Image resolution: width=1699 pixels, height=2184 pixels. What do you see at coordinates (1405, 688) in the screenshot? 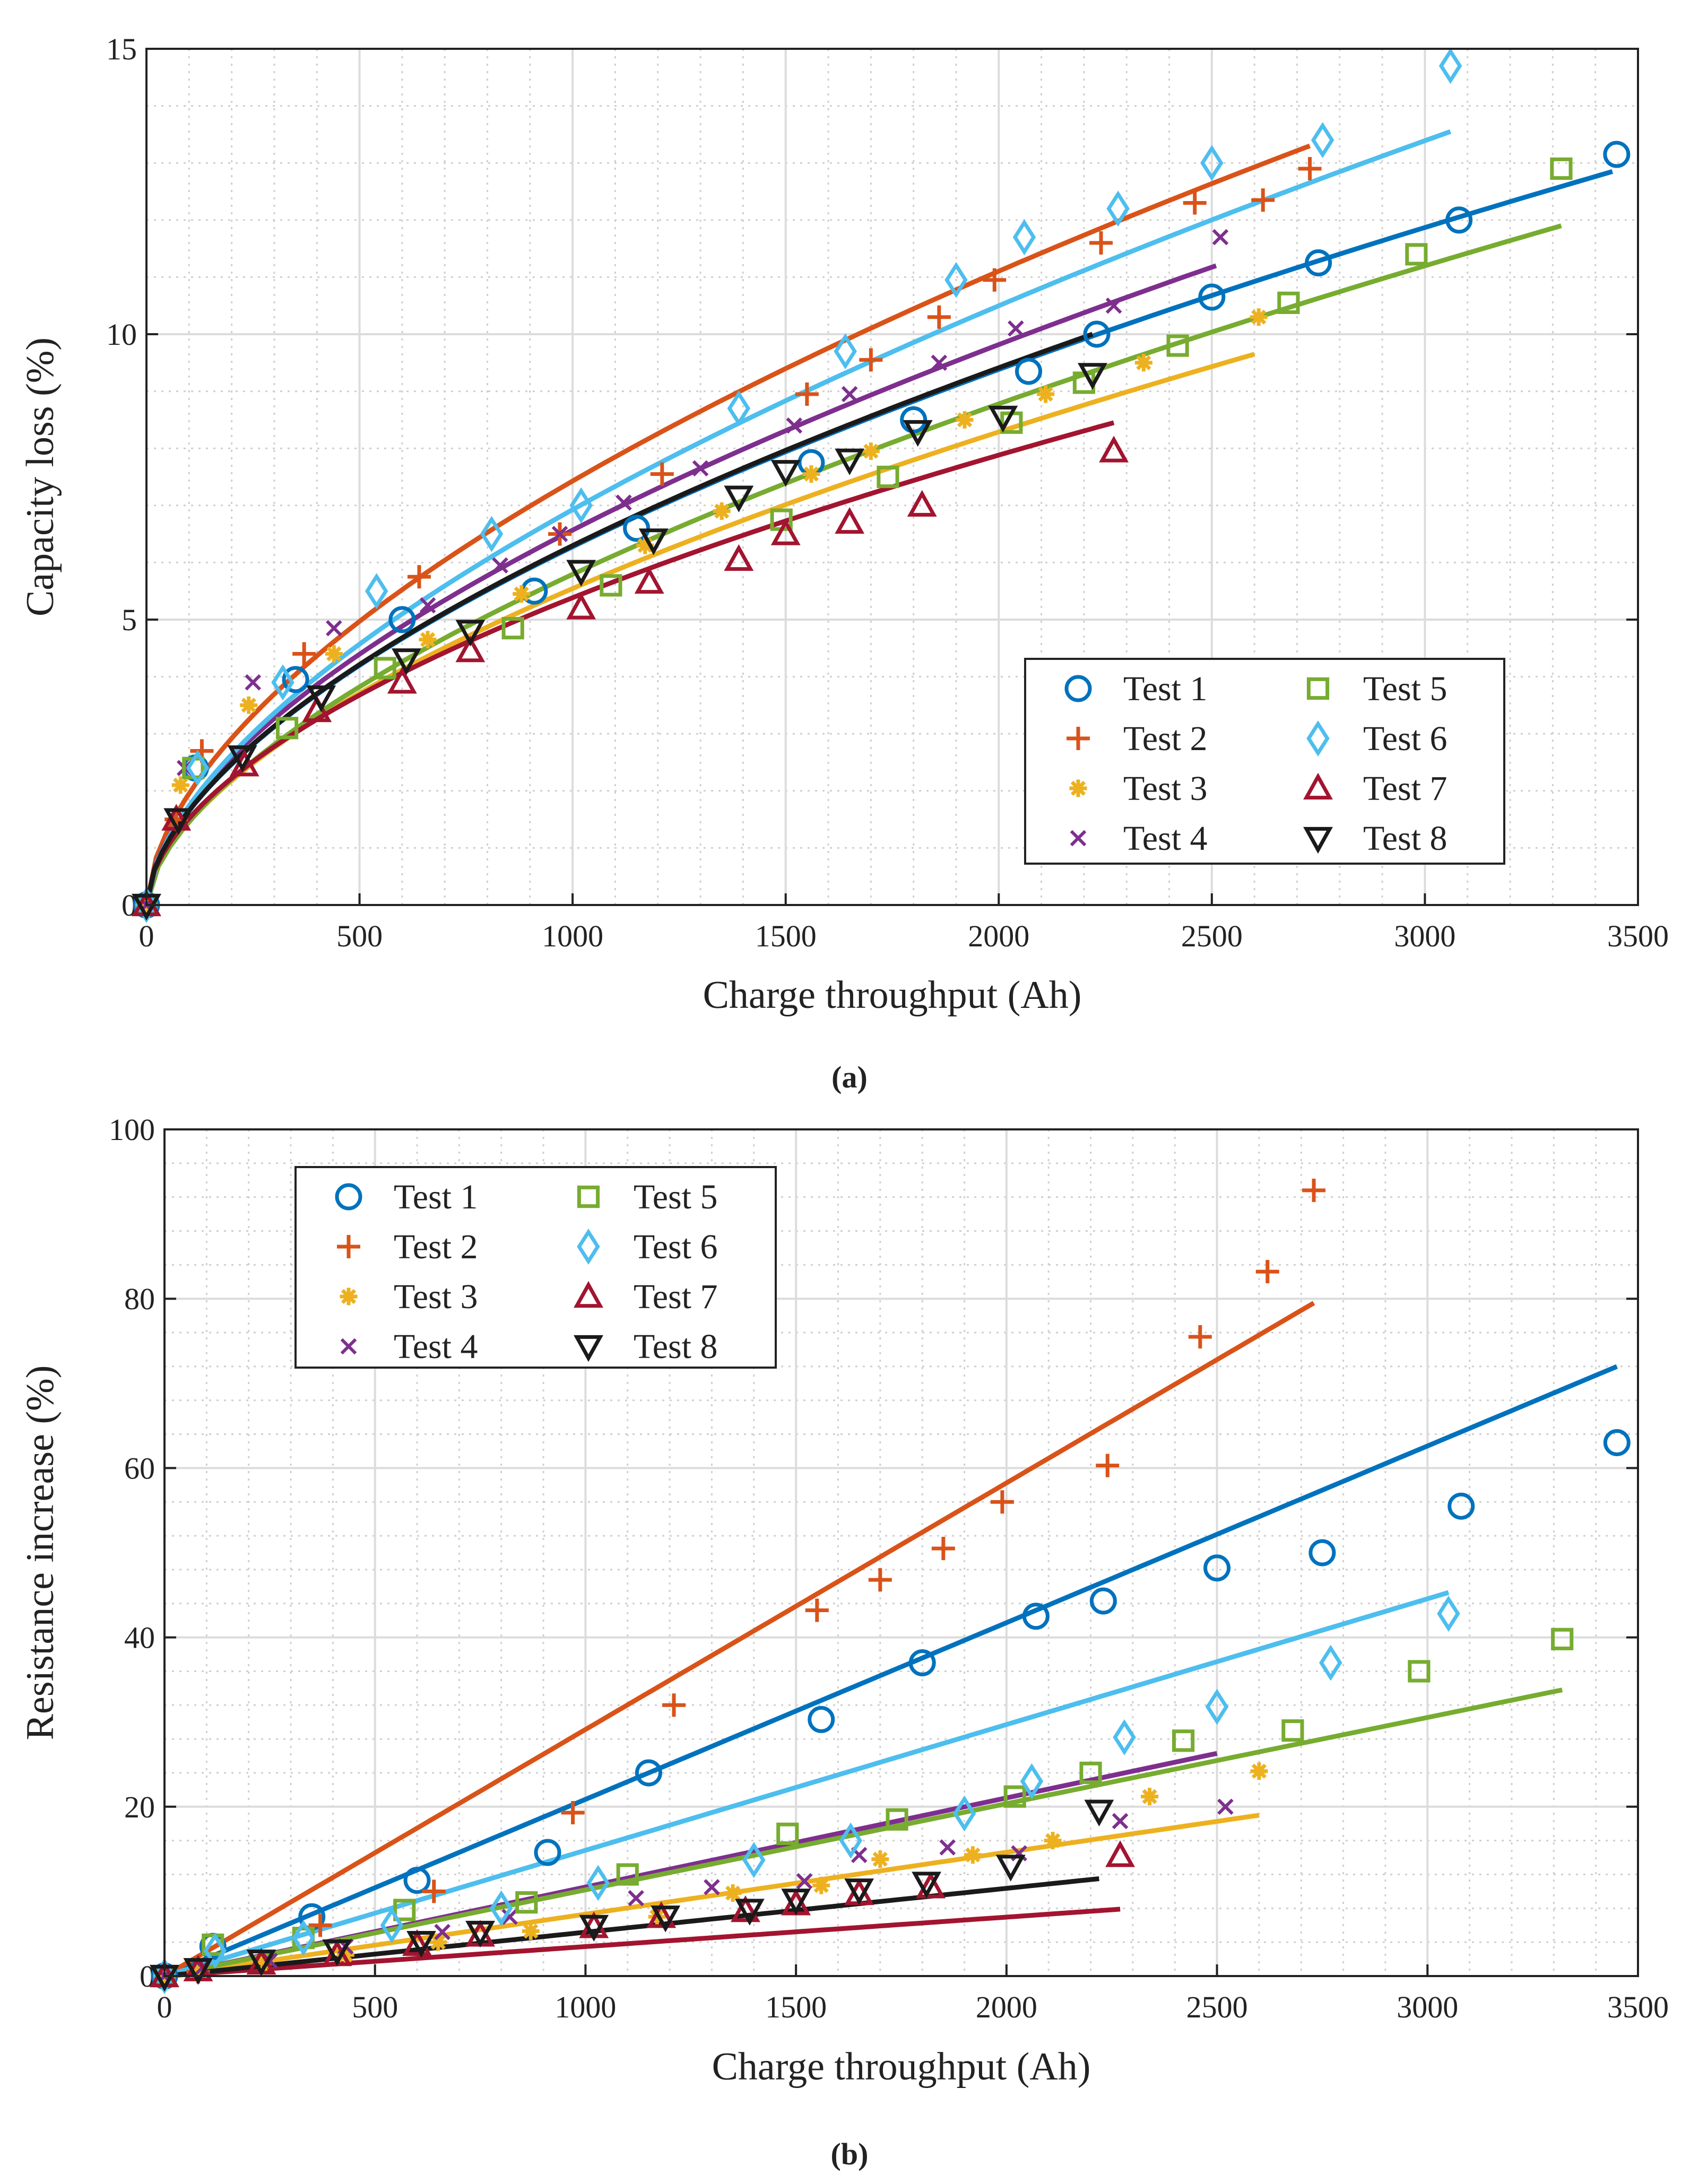
I see `legend-label: Test 5` at bounding box center [1405, 688].